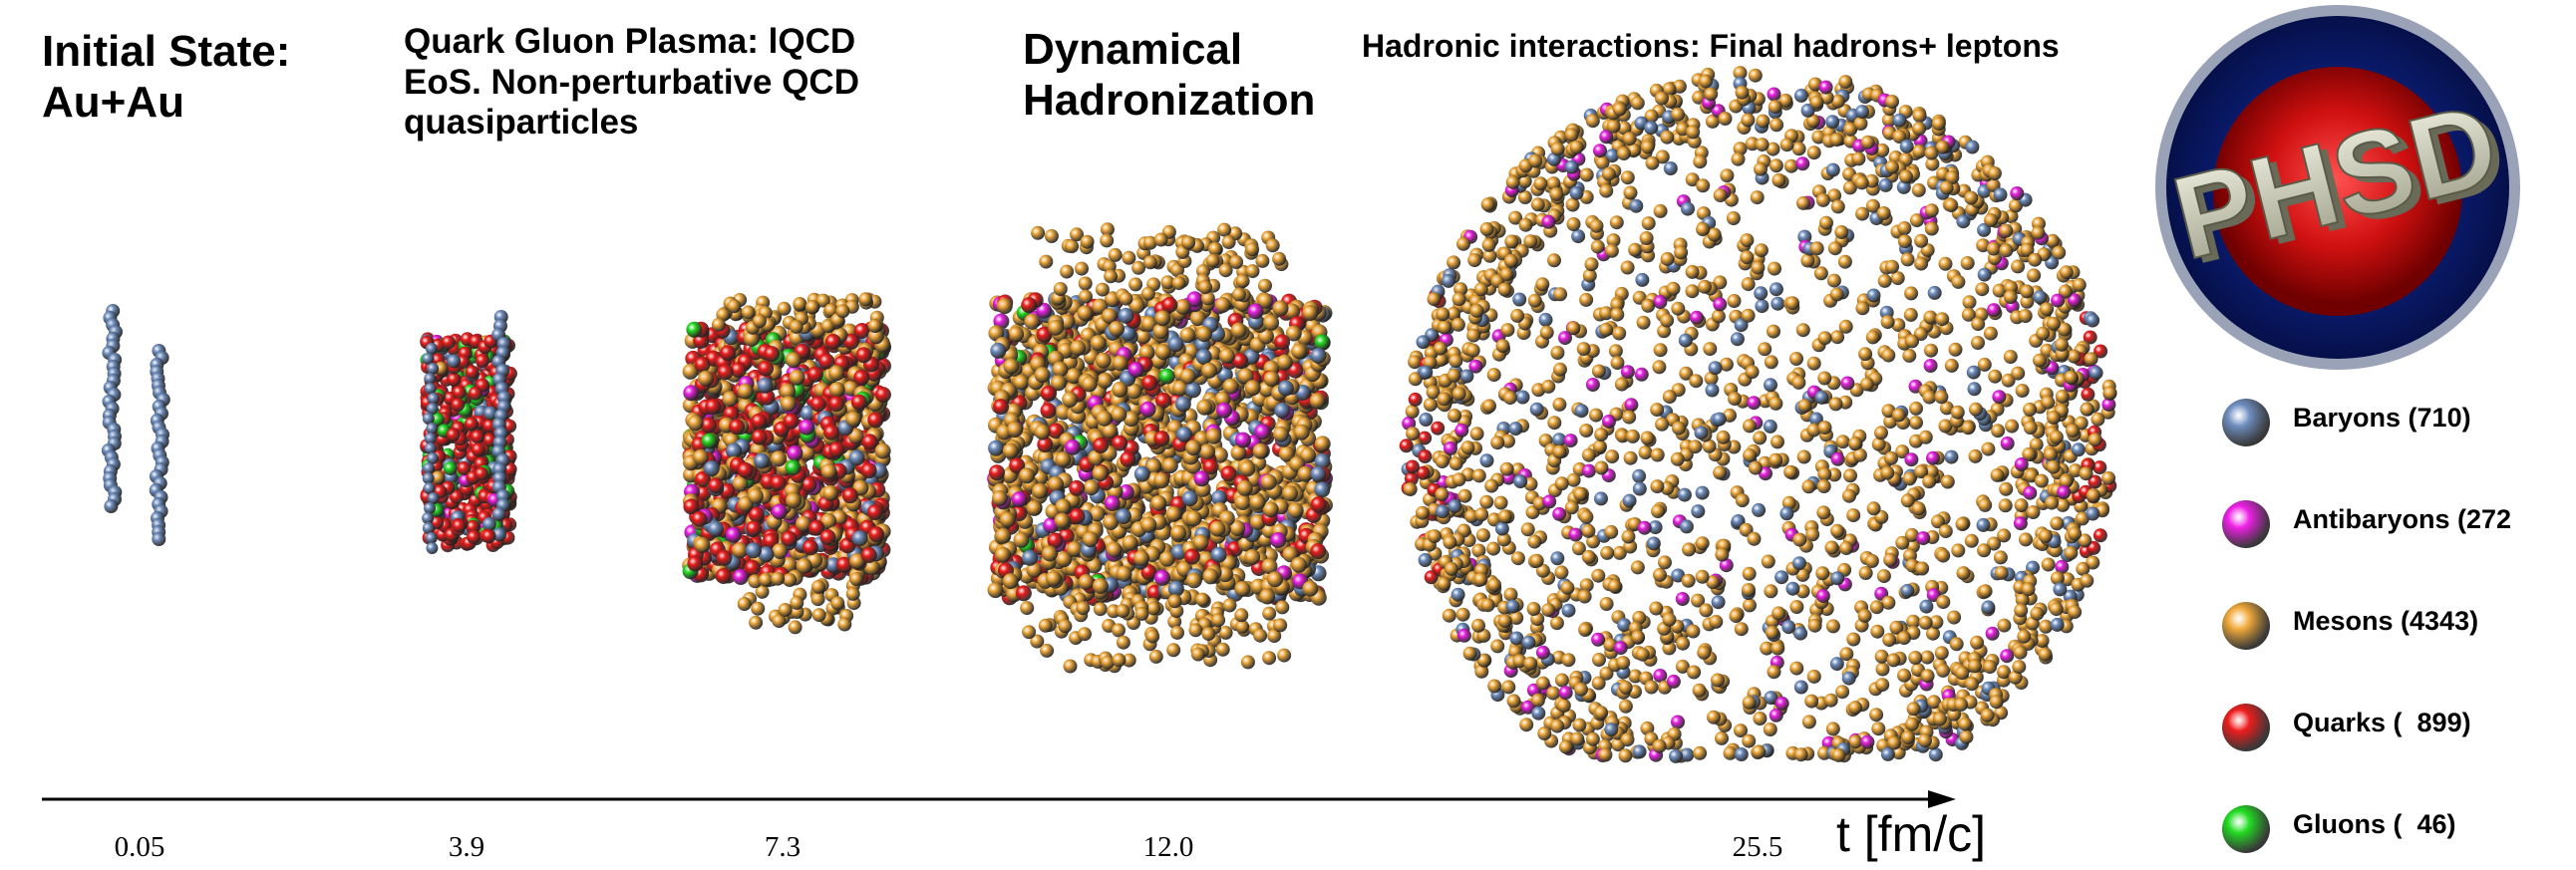 The width and height of the screenshot is (2576, 870). What do you see at coordinates (166, 77) in the screenshot?
I see `stage-title-initial: Initial State: Au+Au` at bounding box center [166, 77].